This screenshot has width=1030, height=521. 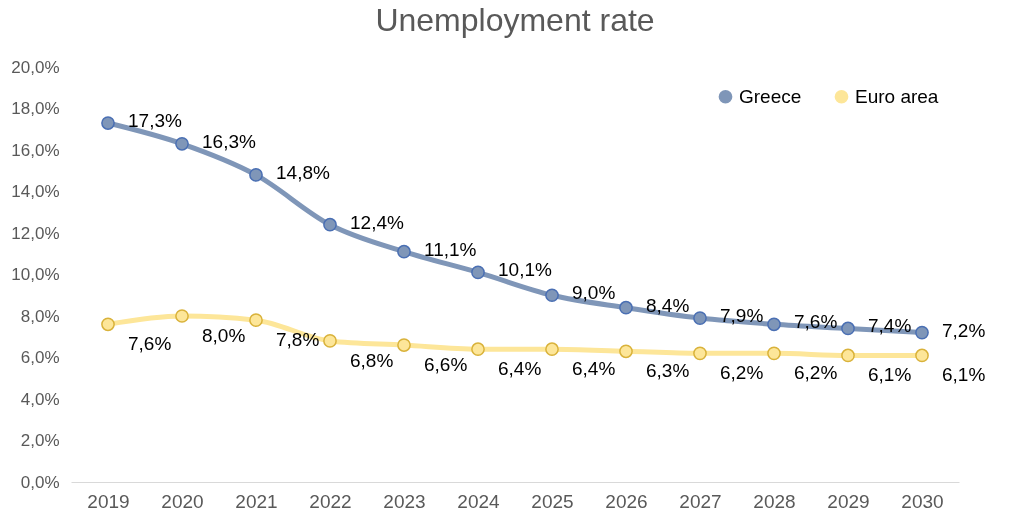 What do you see at coordinates (404, 501) in the screenshot?
I see `x-tick-label: 2023` at bounding box center [404, 501].